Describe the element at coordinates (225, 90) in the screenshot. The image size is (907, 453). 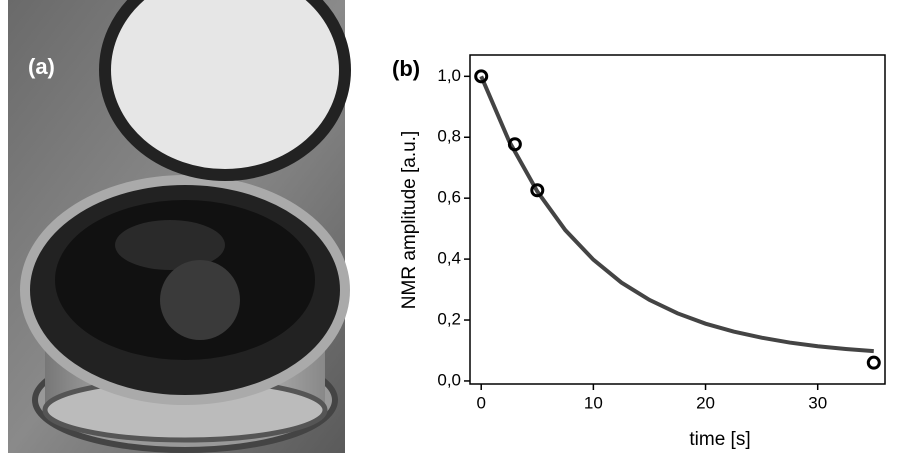
I see `lid` at that location.